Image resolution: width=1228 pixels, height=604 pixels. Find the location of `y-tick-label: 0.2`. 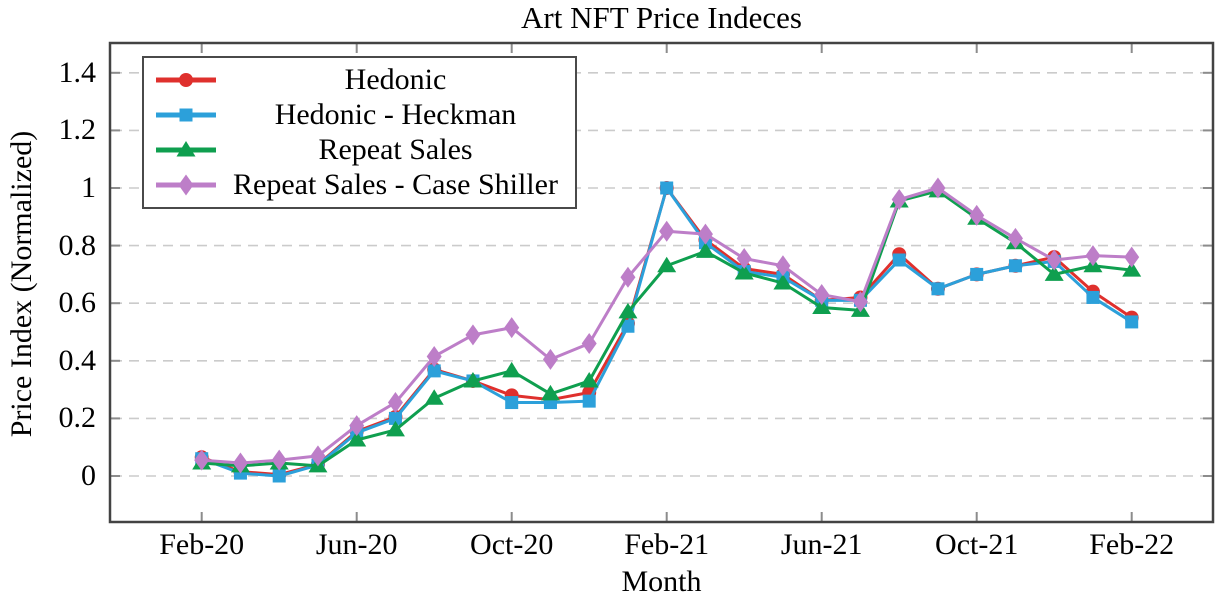

y-tick-label: 0.2 is located at coordinates (77, 418).